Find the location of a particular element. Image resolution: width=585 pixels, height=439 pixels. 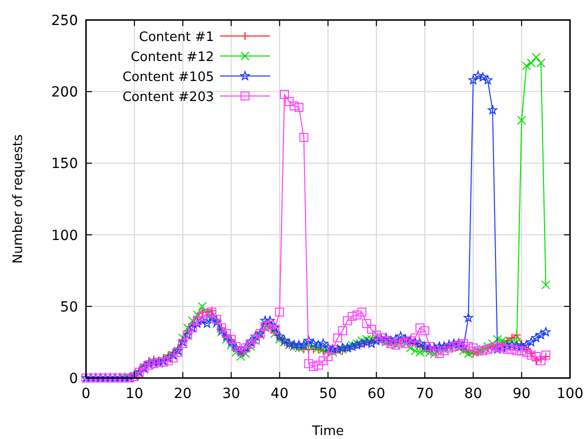

x-tick-label: 30 is located at coordinates (231, 394).